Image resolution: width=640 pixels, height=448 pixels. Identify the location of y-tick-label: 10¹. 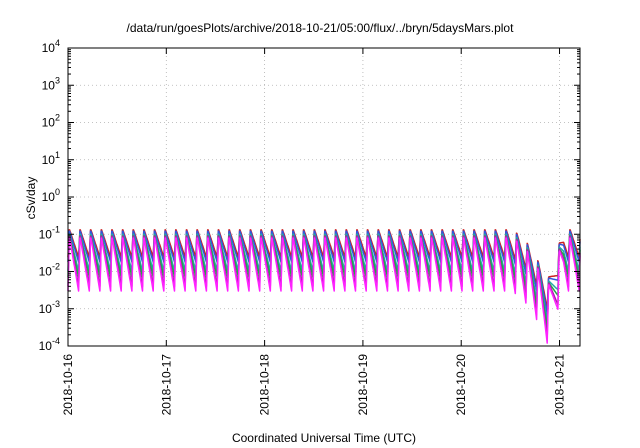
(51, 158).